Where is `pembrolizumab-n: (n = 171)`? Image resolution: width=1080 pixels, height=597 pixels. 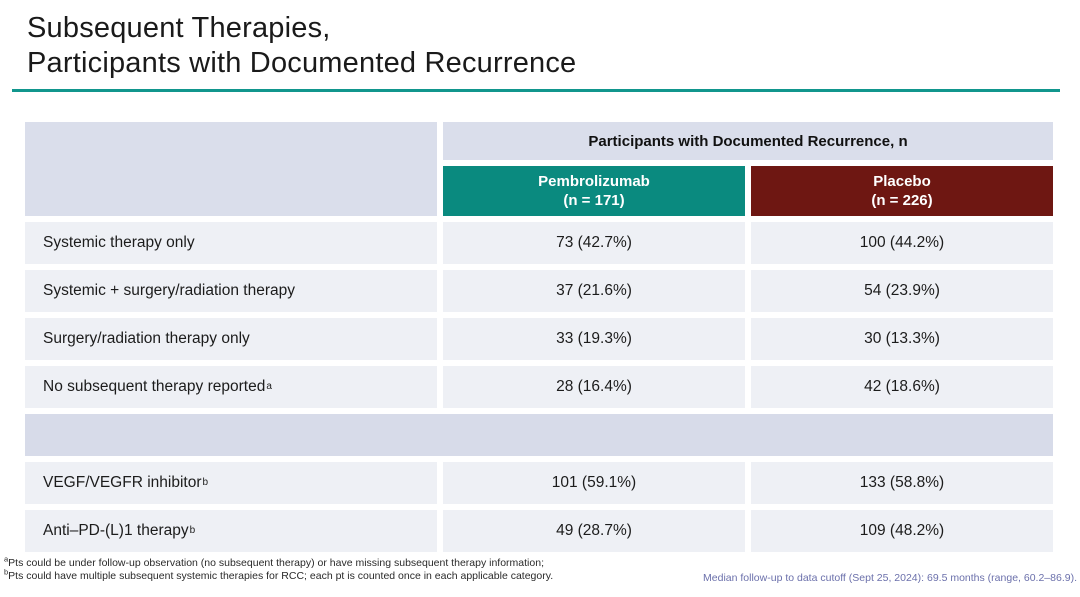 pembrolizumab-n: (n = 171) is located at coordinates (594, 200).